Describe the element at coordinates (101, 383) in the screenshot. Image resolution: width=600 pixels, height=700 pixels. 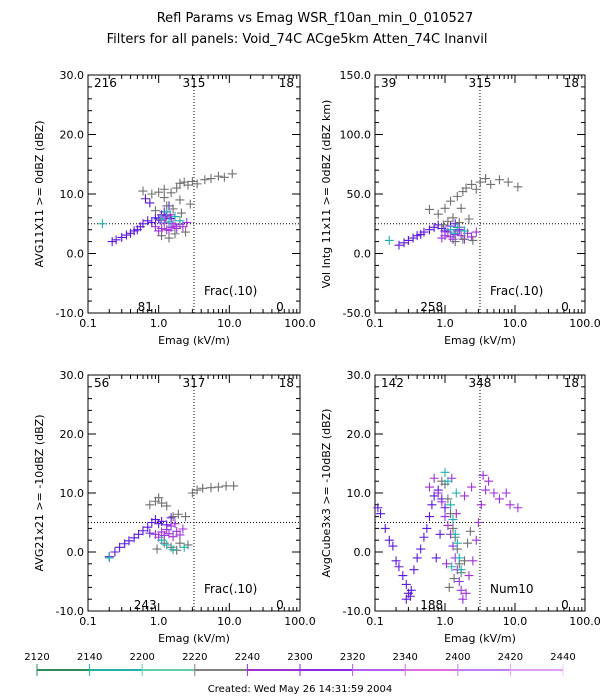
I see `count-top-left: 56` at that location.